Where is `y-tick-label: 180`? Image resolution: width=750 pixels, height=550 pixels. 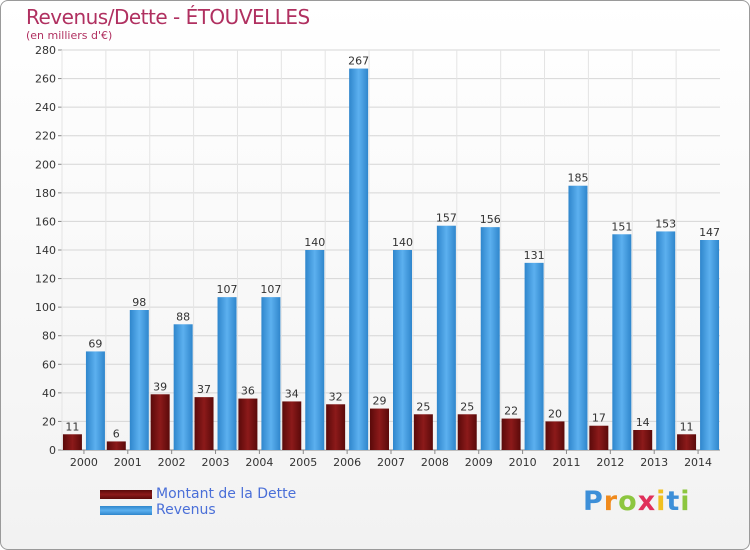
y-tick-label: 180 is located at coordinates (45, 193).